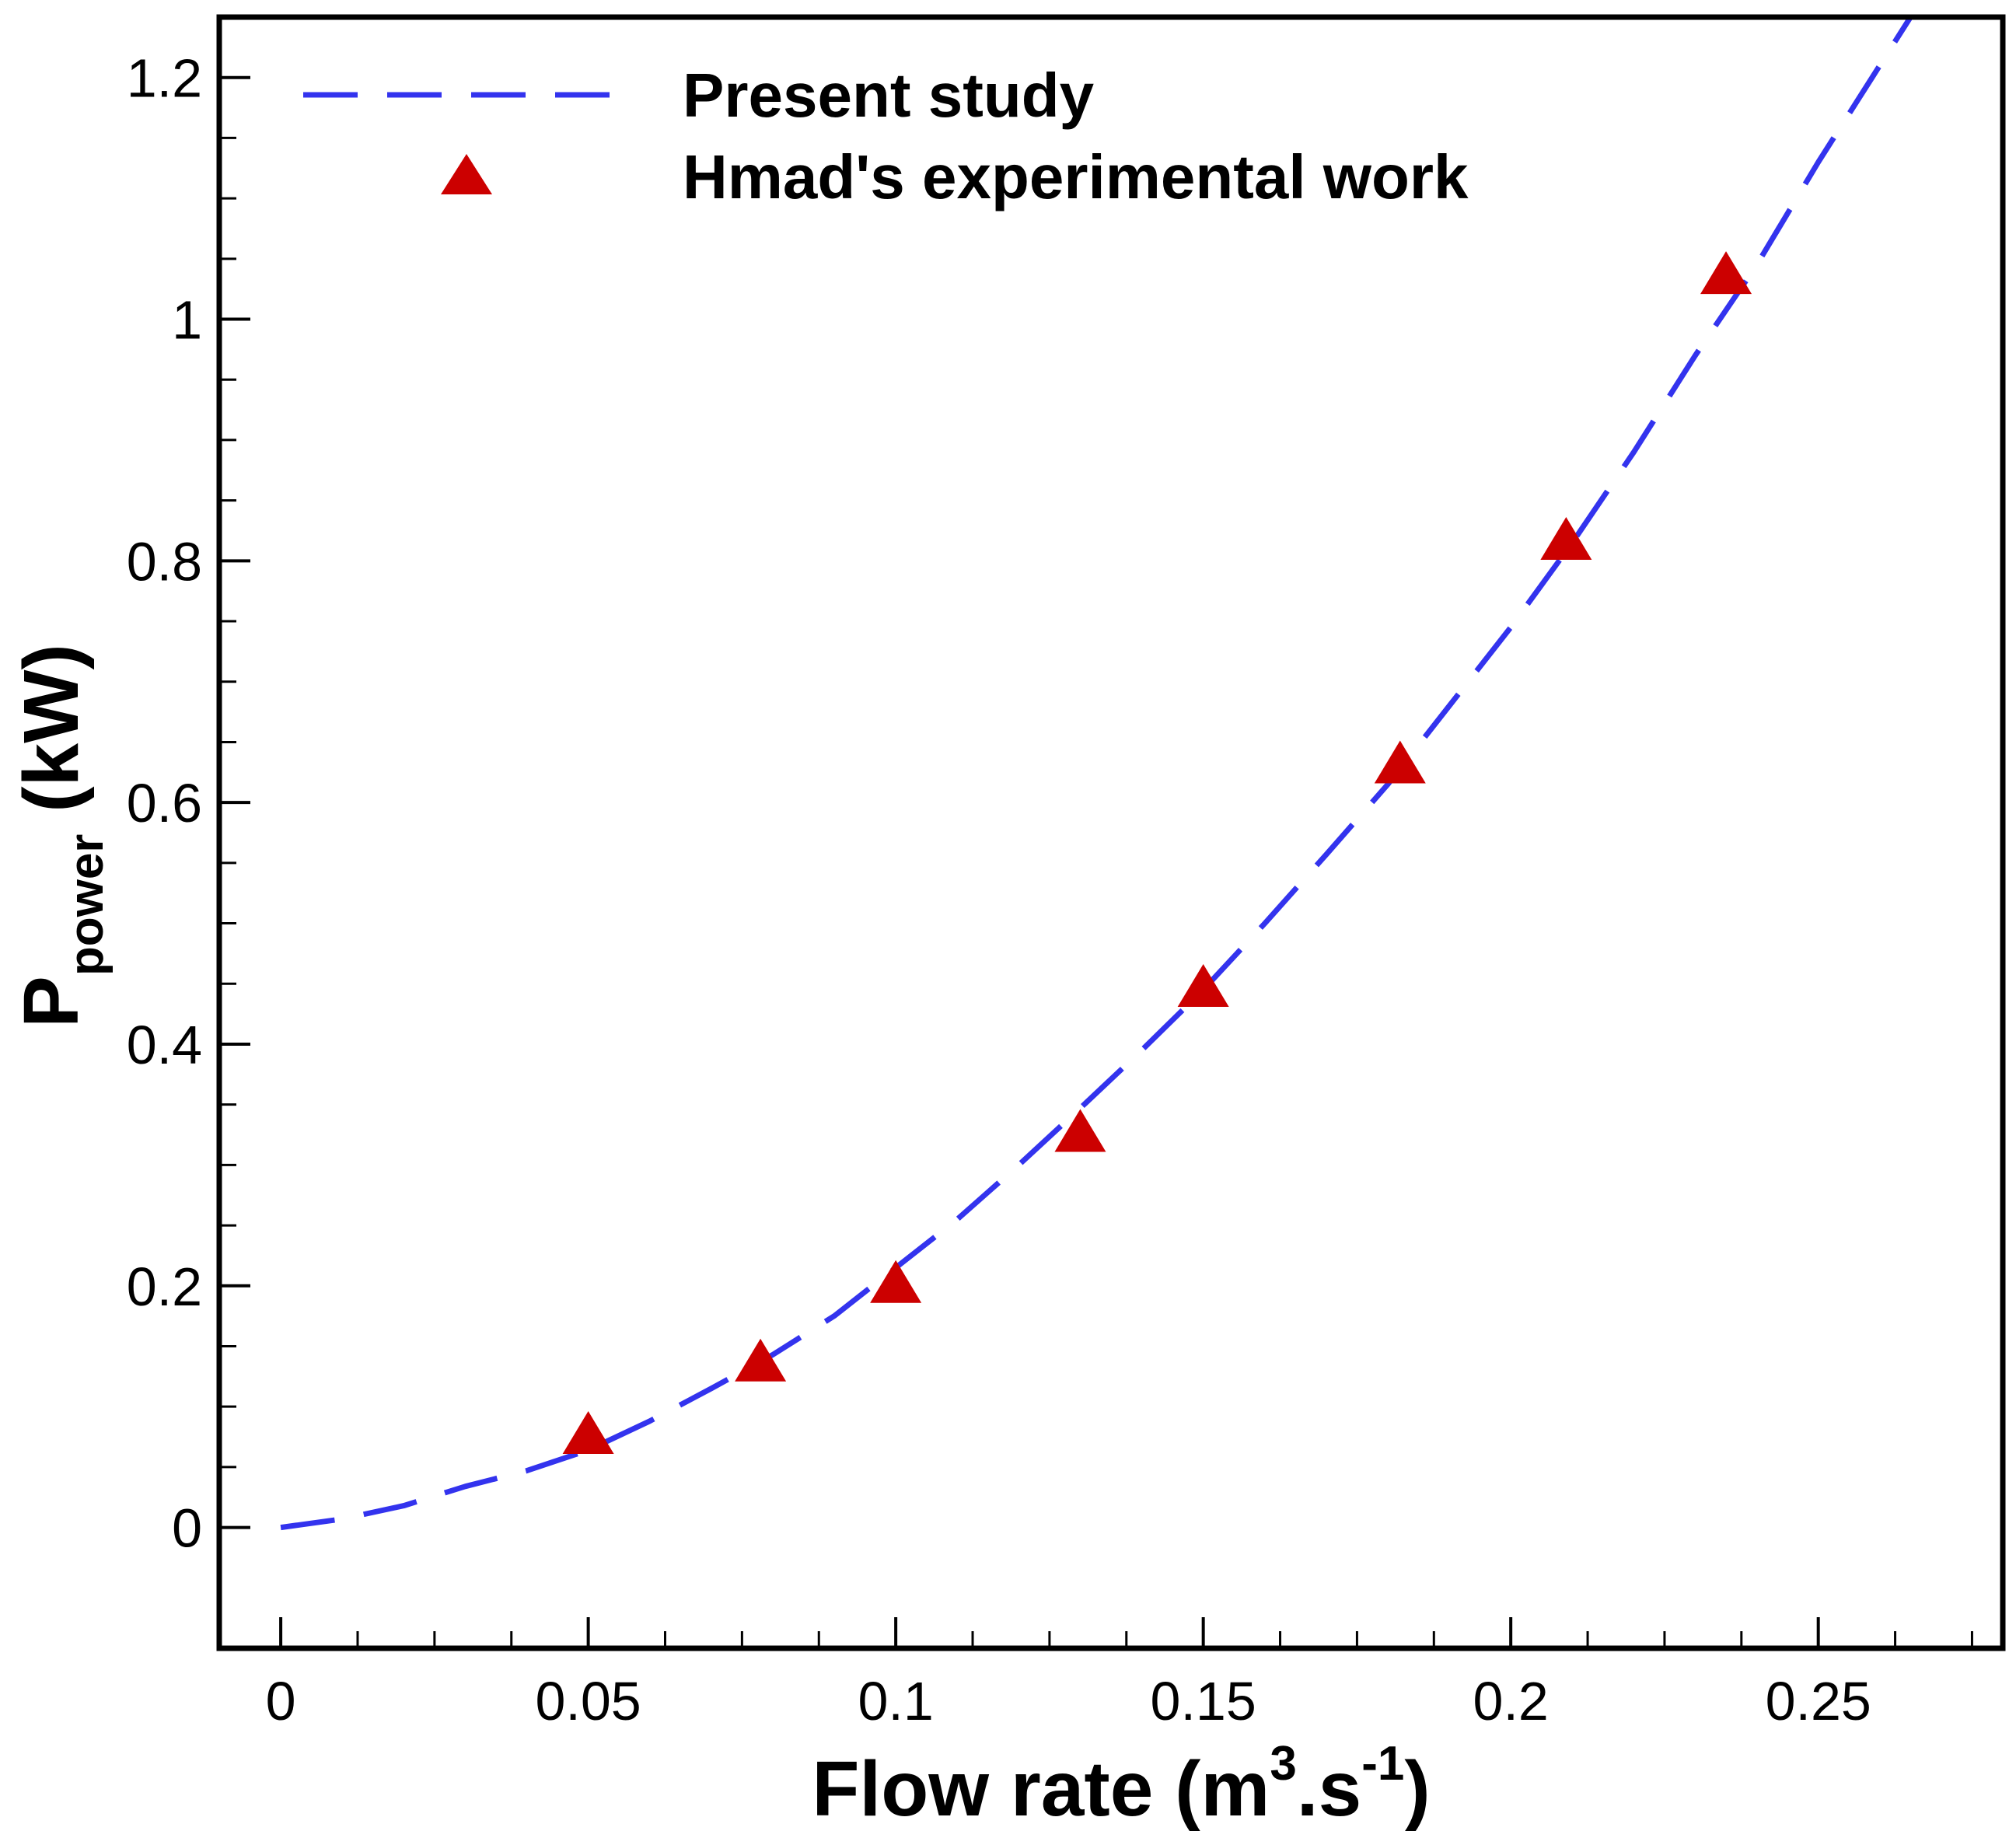 This screenshot has height=1831, width=2016. I want to click on x-axis-title-end: ), so click(1417, 1788).